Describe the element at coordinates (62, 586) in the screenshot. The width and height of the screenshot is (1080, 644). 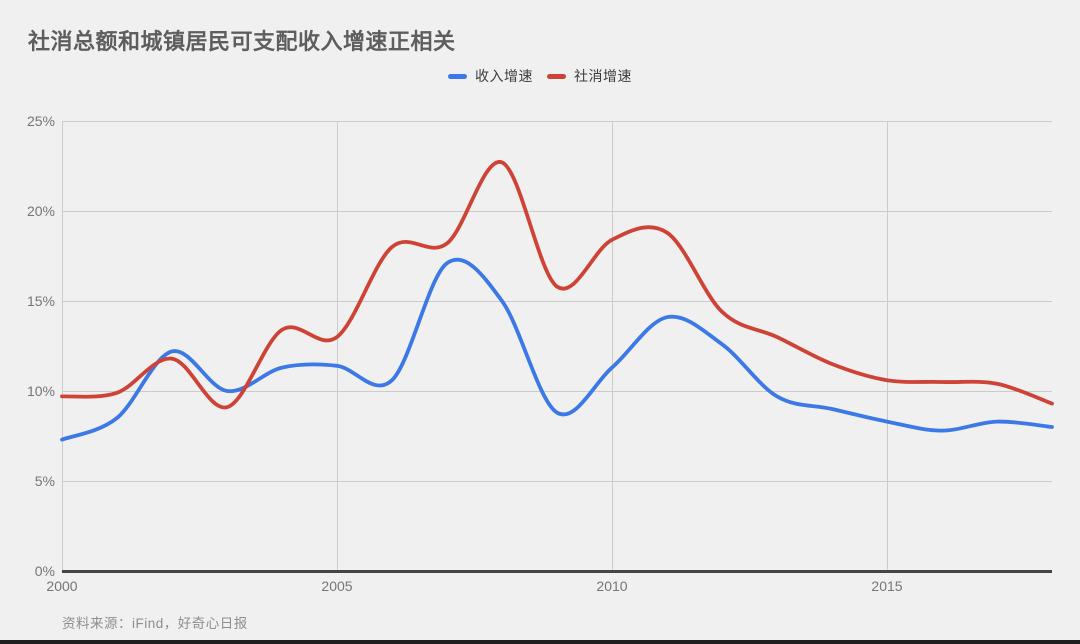
I see `x-tick-label-2000: 2000` at that location.